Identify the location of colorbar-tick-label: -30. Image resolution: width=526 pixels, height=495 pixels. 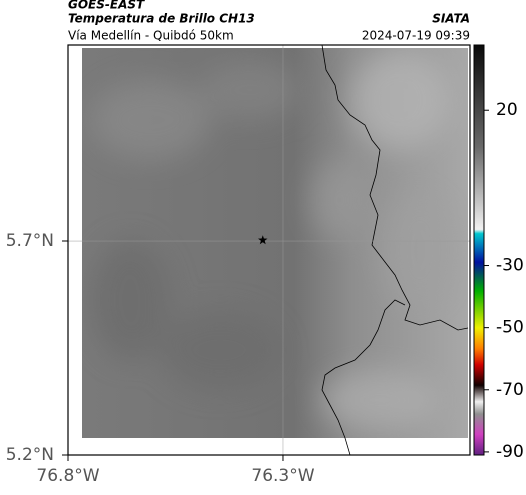
(510, 266).